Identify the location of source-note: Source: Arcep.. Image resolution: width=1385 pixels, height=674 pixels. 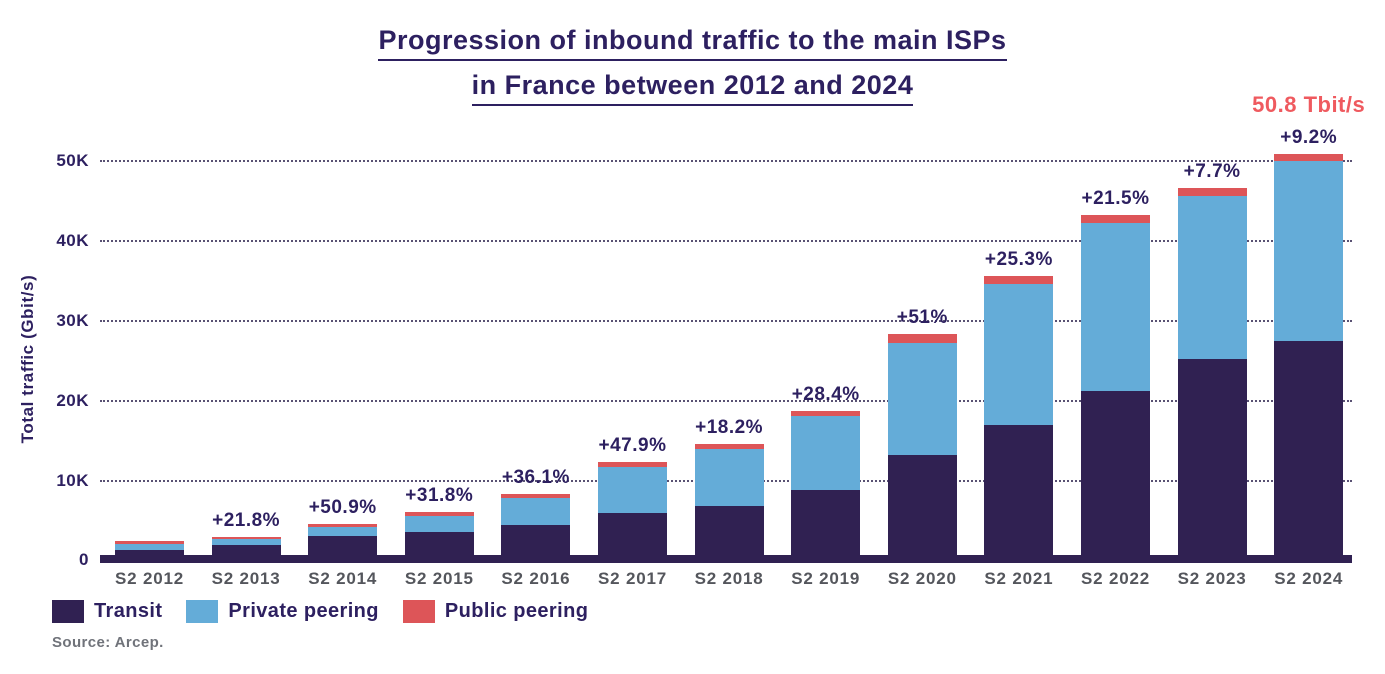
(108, 642).